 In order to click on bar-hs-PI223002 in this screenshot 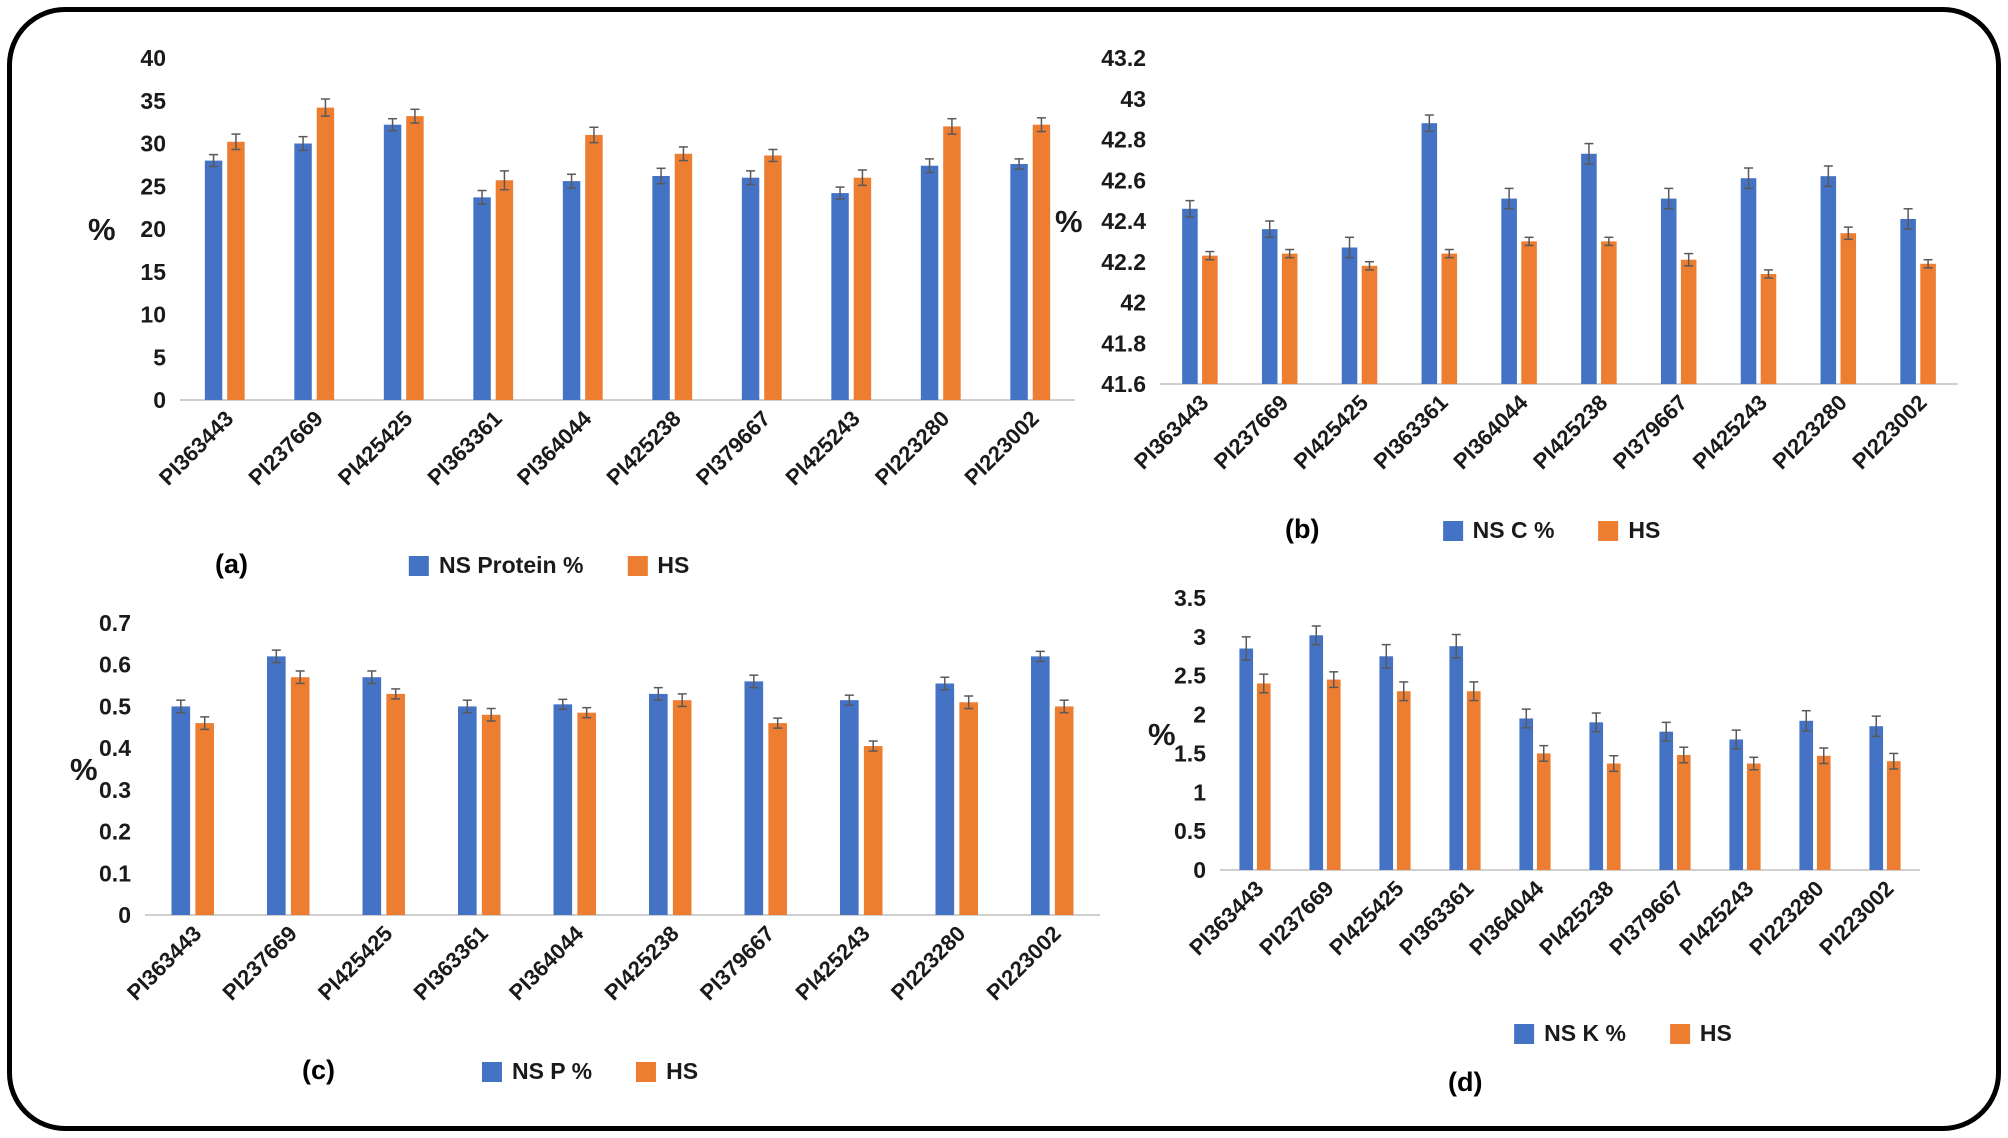, I will do `click(1041, 262)`.